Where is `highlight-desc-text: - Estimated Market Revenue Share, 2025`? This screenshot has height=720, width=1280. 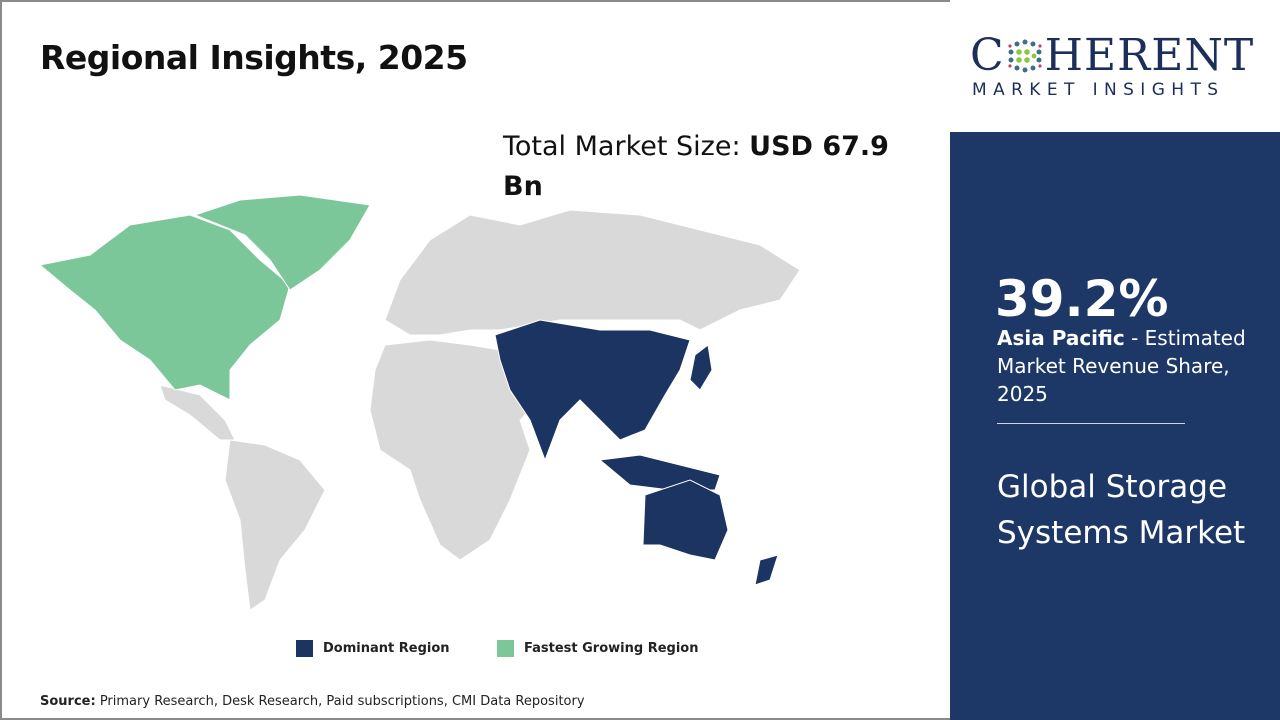
highlight-desc-text: - Estimated Market Revenue Share, 2025 is located at coordinates (1121, 366).